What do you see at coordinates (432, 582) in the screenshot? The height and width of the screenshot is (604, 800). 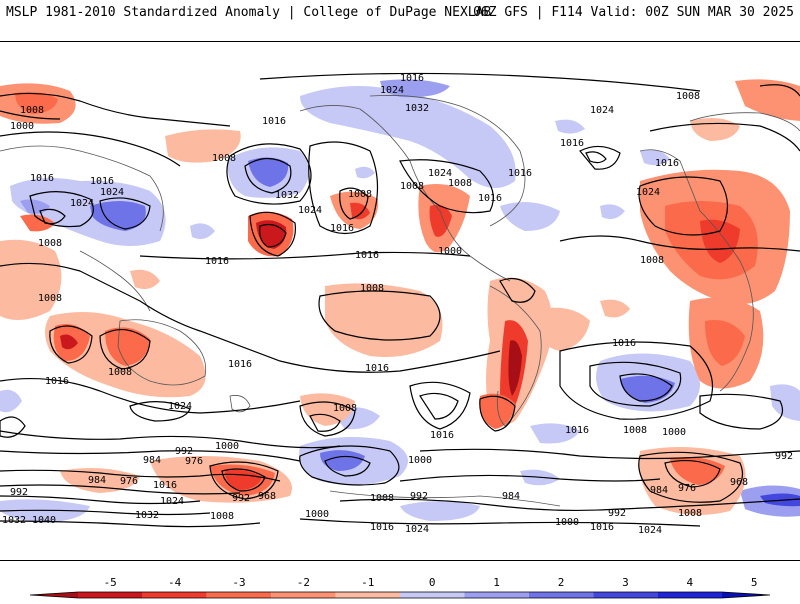 I see `colorbar-tick-label: 0` at bounding box center [432, 582].